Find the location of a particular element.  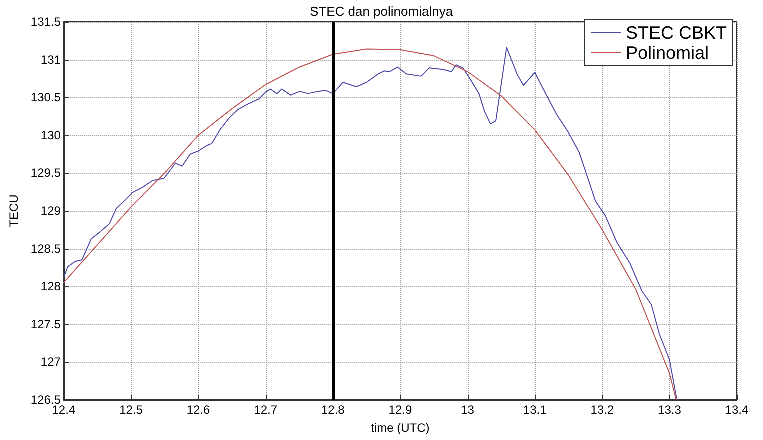

y-tick-label: 130.5 is located at coordinates (46, 97).